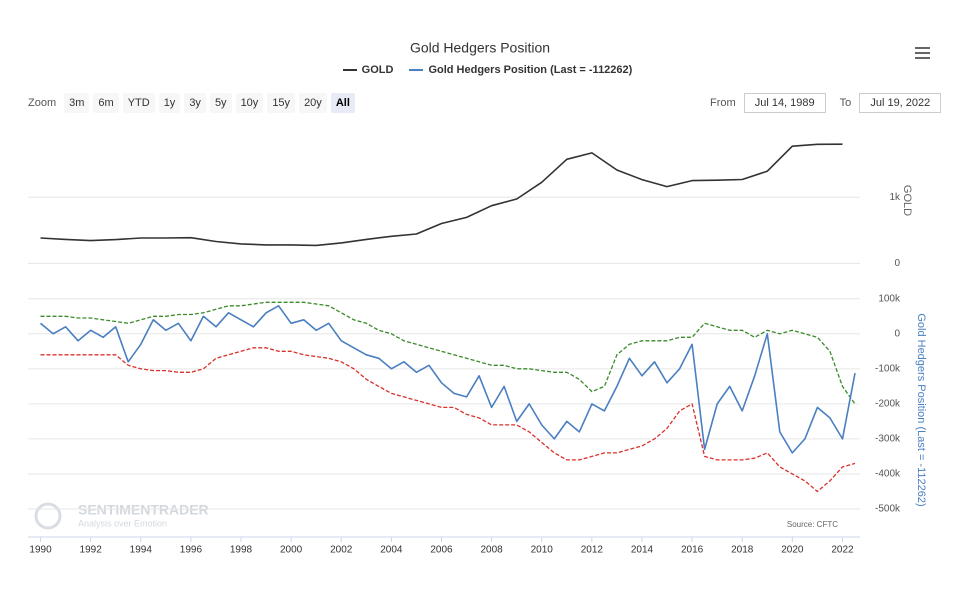  What do you see at coordinates (40, 550) in the screenshot?
I see `x-tick-label: 1990` at bounding box center [40, 550].